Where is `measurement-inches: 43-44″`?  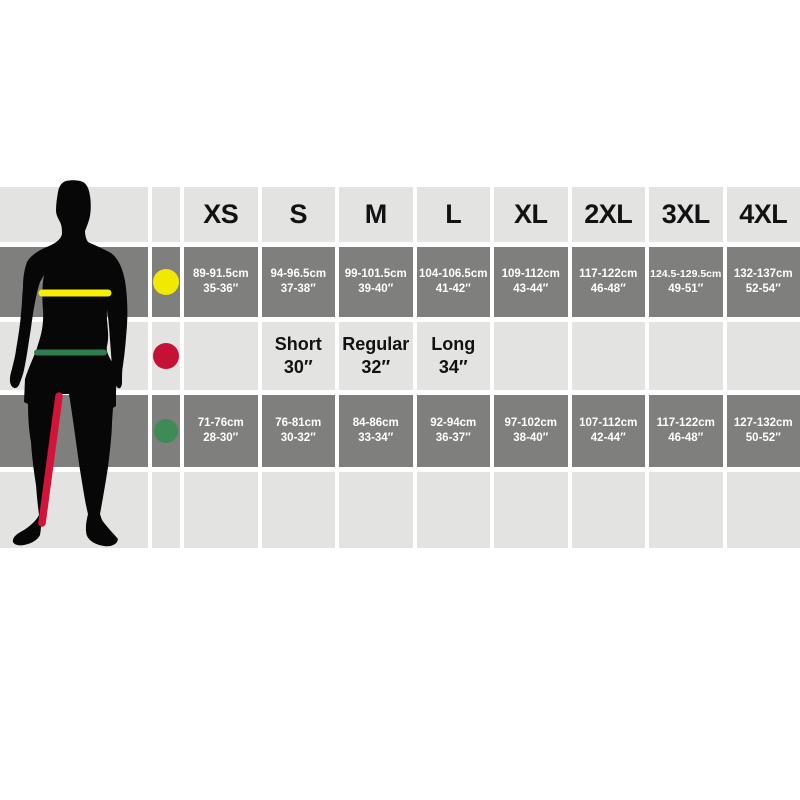 measurement-inches: 43-44″ is located at coordinates (531, 289).